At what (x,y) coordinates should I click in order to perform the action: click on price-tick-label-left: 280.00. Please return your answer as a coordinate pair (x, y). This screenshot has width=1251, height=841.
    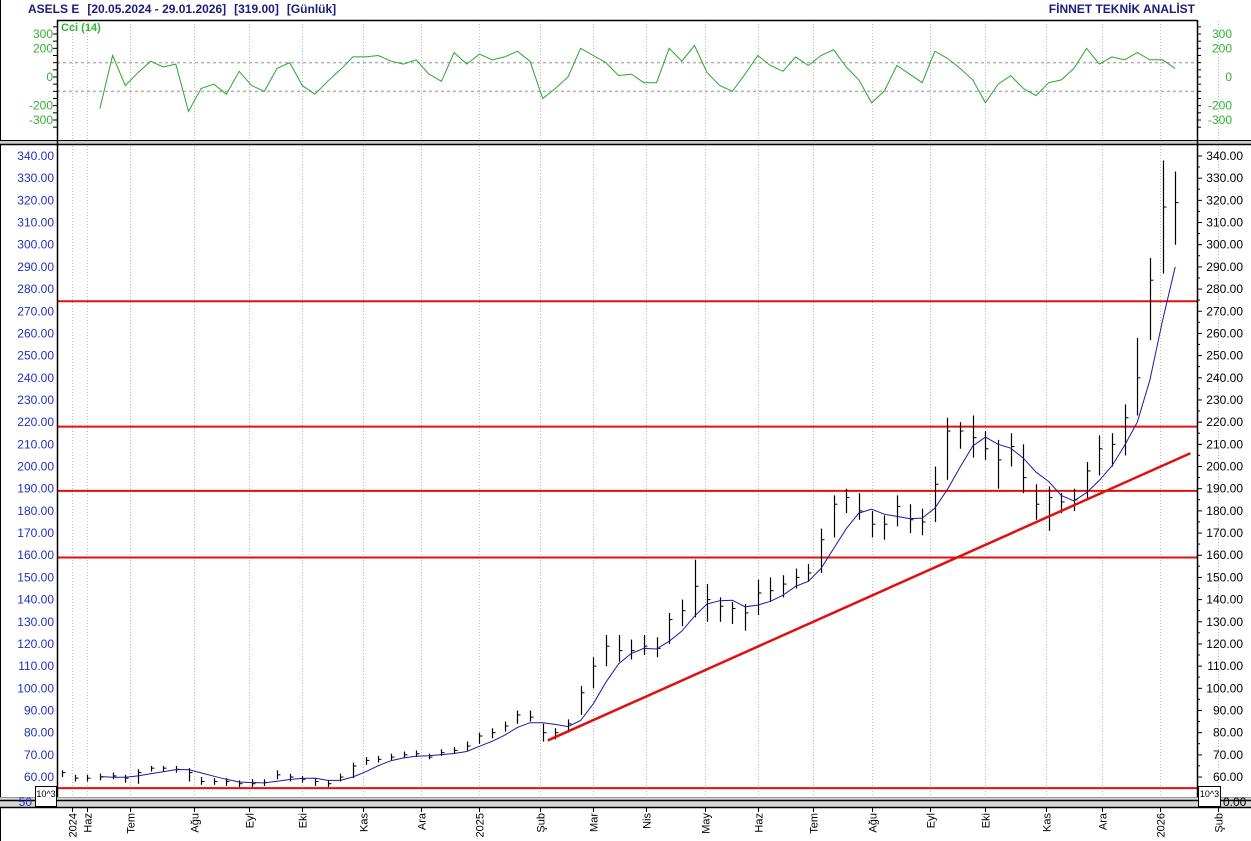
    Looking at the image, I should click on (35, 289).